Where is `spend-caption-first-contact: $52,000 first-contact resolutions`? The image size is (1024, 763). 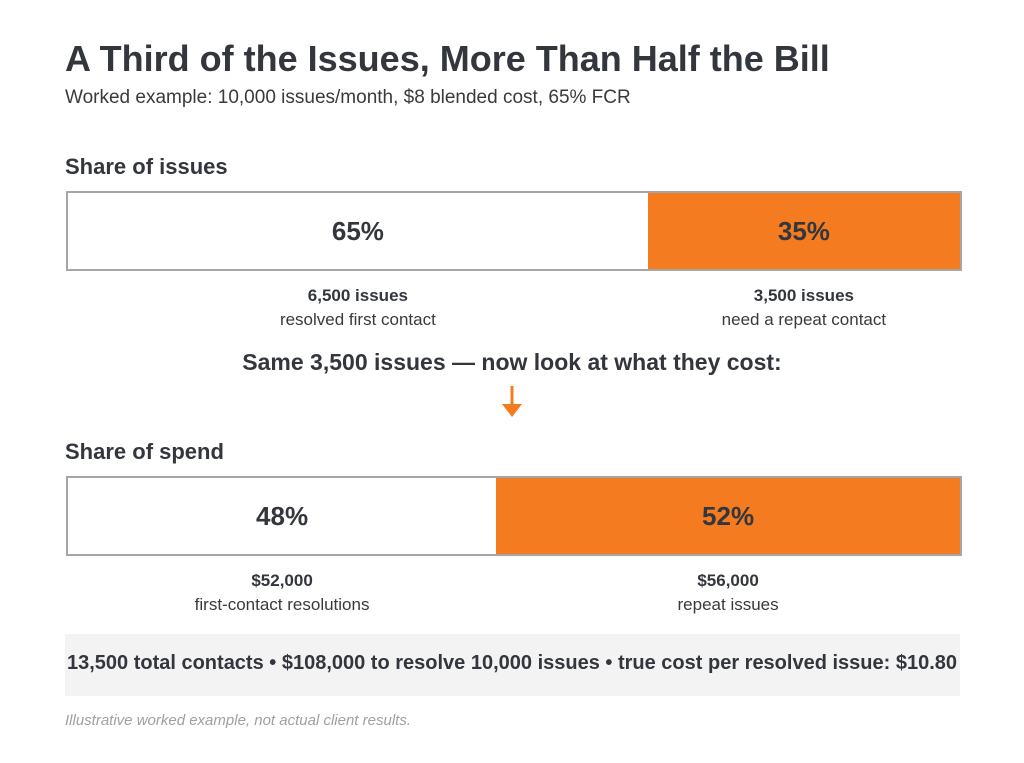 spend-caption-first-contact: $52,000 first-contact resolutions is located at coordinates (282, 593).